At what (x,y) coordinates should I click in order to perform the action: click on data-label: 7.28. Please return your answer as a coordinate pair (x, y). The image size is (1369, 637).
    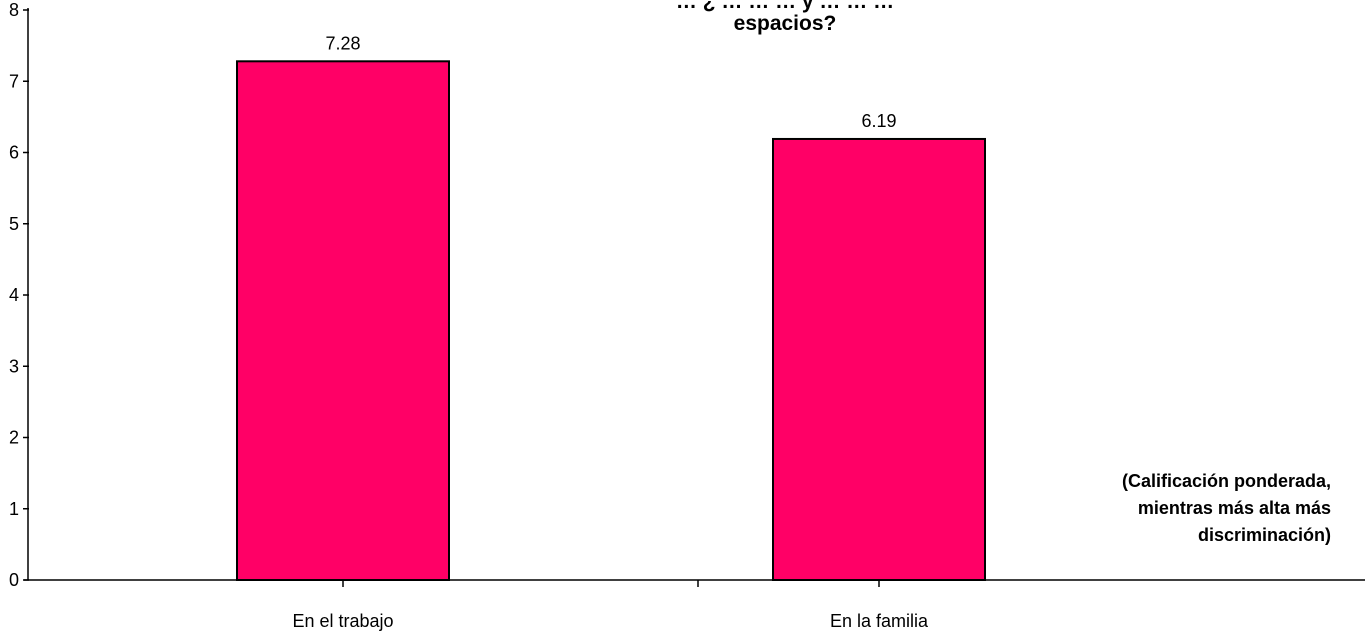
    Looking at the image, I should click on (342, 43).